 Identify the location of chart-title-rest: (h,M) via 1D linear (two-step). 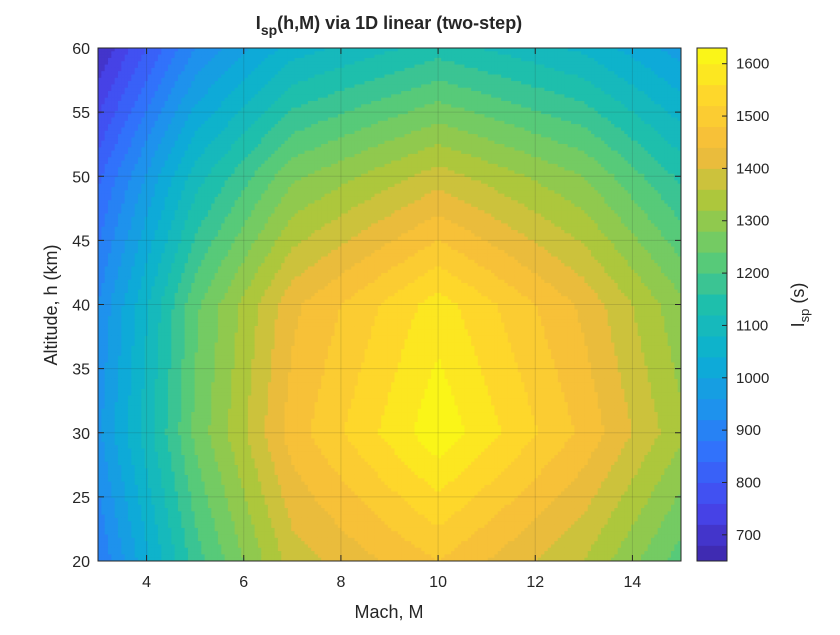
(399, 23).